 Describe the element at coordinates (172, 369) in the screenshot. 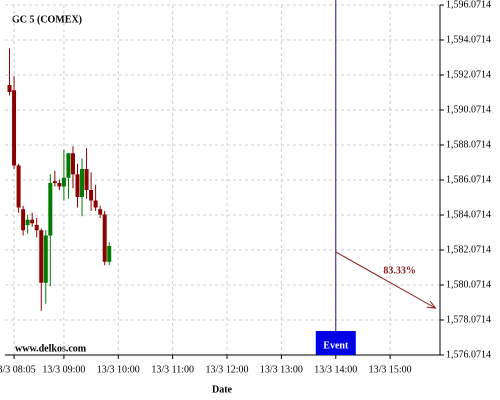

I see `x-tick-label: 13/3 11:00` at that location.